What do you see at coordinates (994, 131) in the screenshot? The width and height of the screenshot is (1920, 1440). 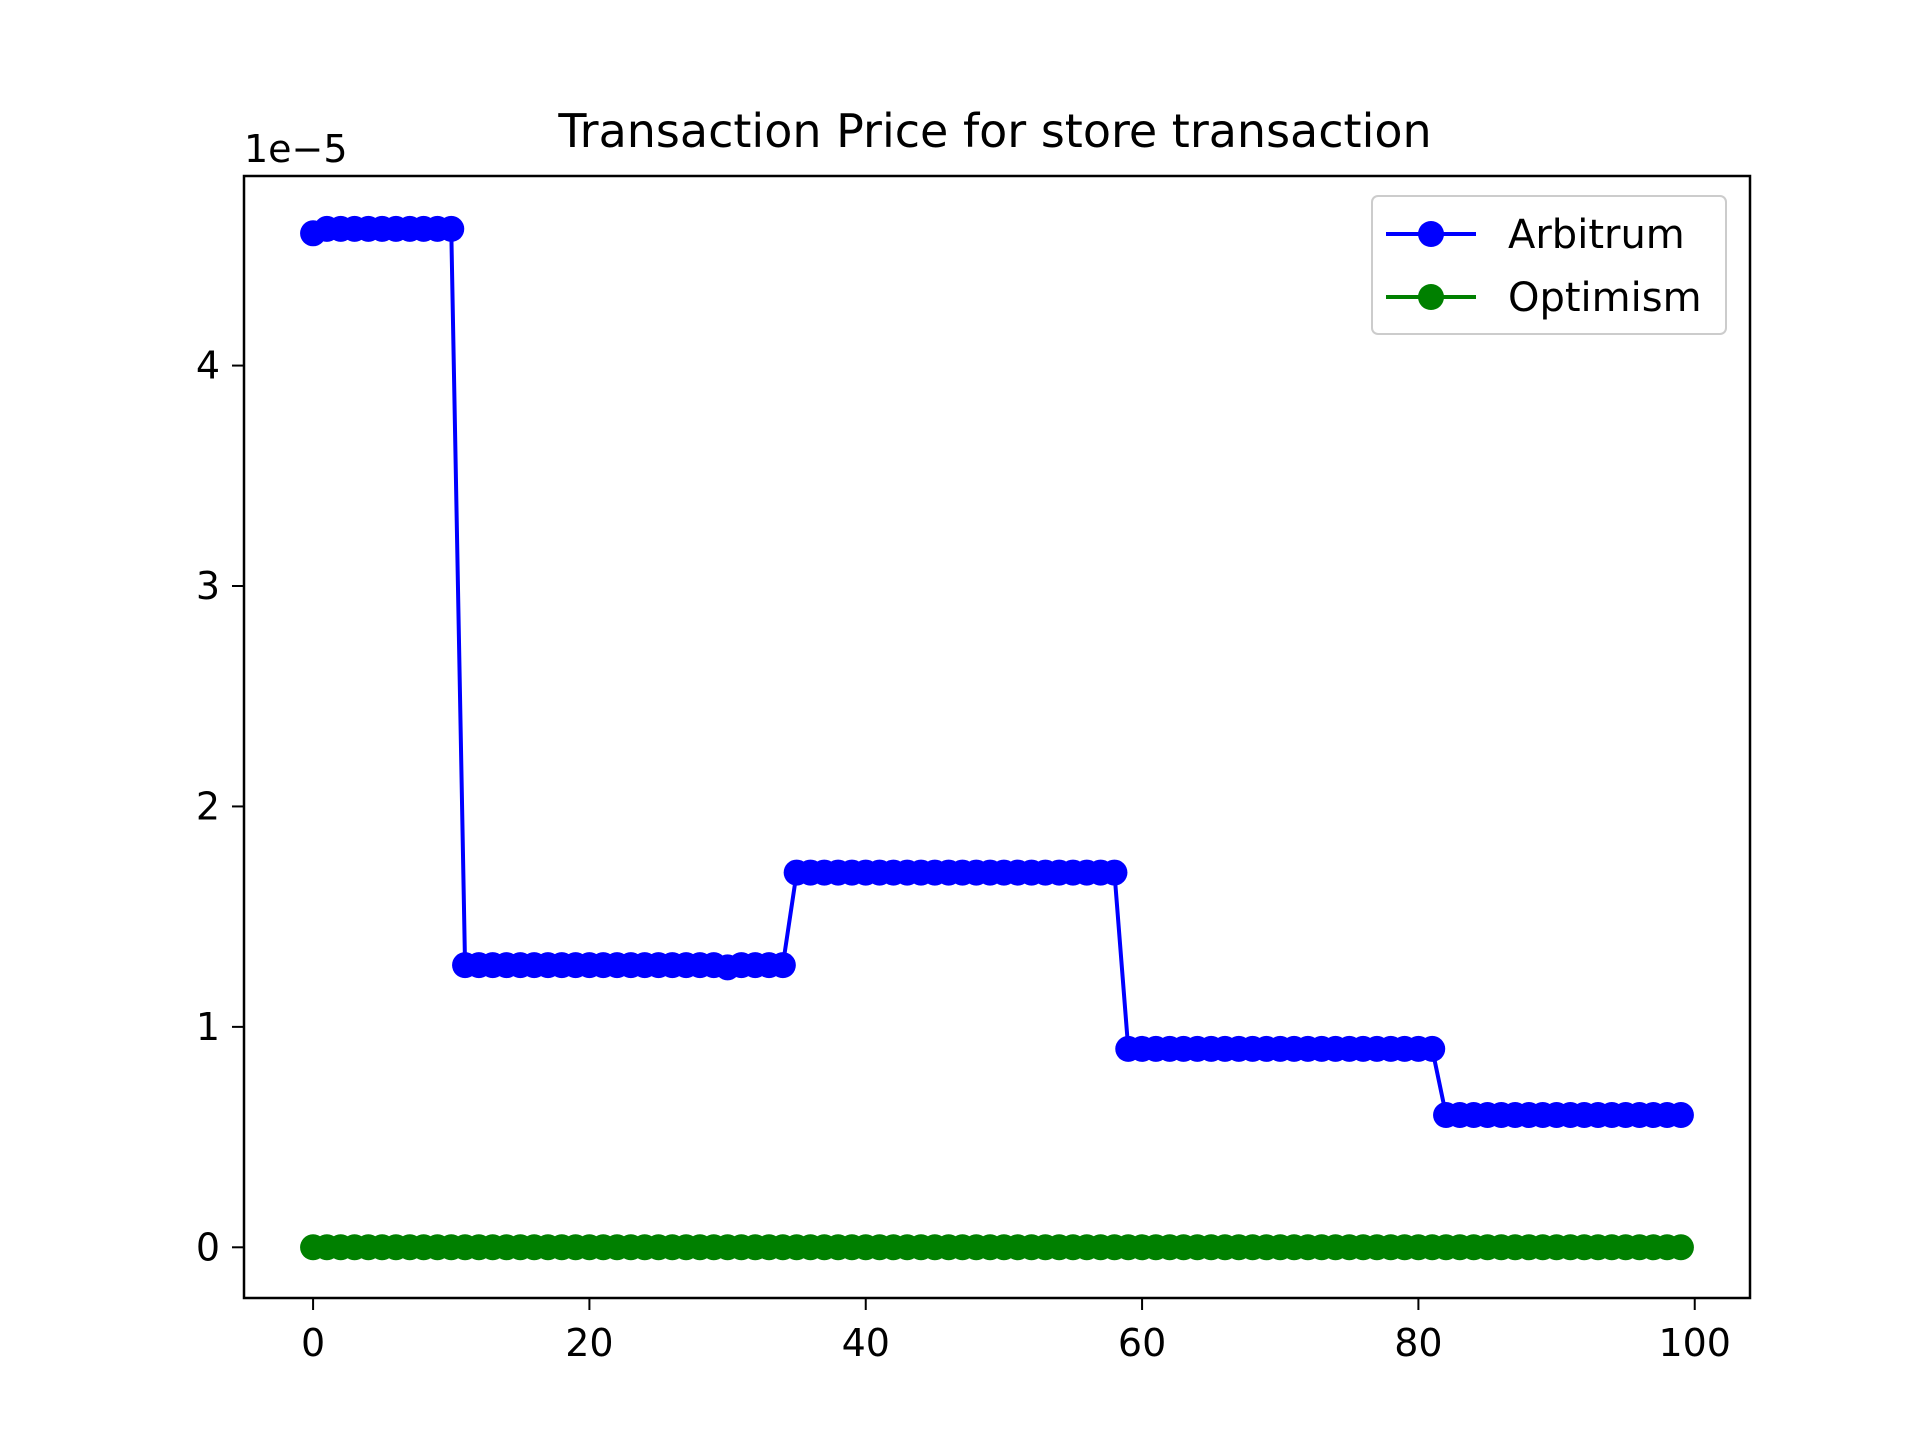 I see `chart-title: Transaction Price for store transaction` at bounding box center [994, 131].